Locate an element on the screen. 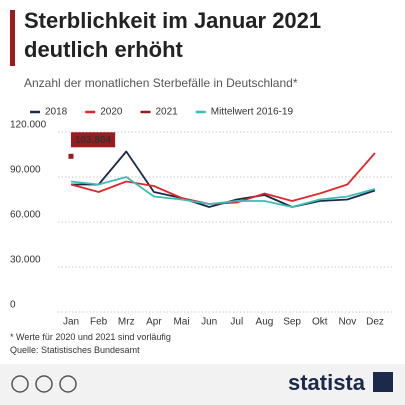  y-tick-label: 0 is located at coordinates (13, 305).